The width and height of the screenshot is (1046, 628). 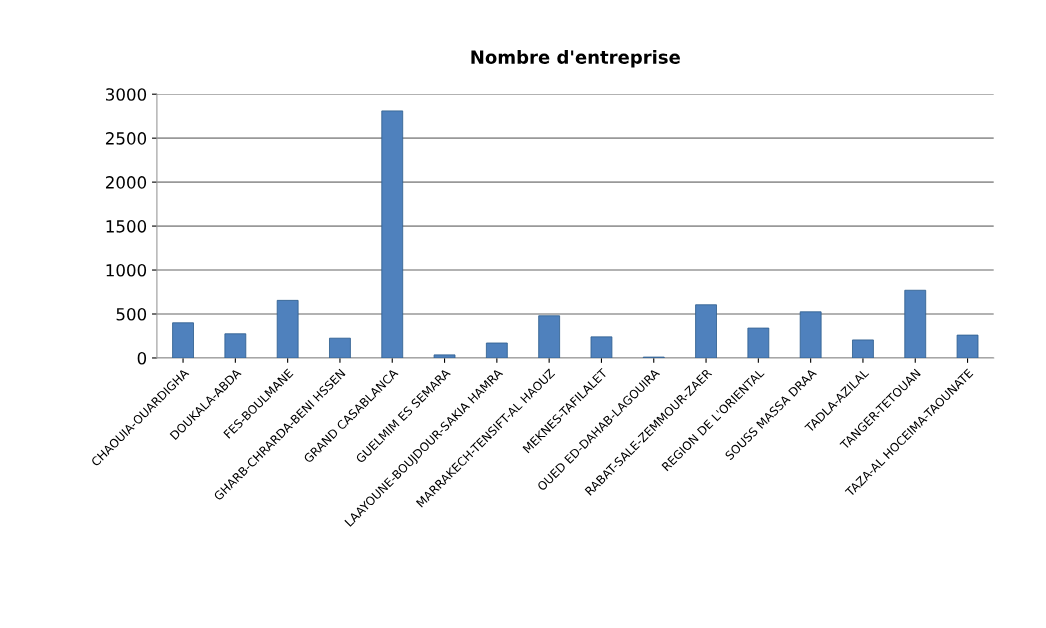 What do you see at coordinates (142, 358) in the screenshot?
I see `y-tick-label: 0` at bounding box center [142, 358].